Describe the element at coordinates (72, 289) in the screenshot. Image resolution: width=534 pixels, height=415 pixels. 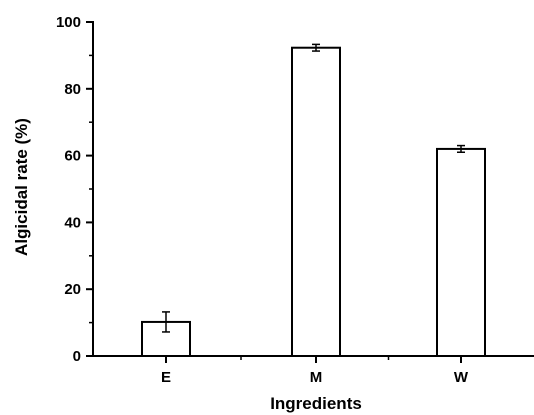
I see `y-tick-label: 20` at that location.